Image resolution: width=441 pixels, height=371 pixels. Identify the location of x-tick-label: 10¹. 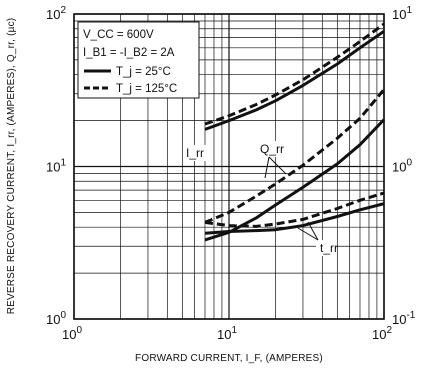
(227, 333).